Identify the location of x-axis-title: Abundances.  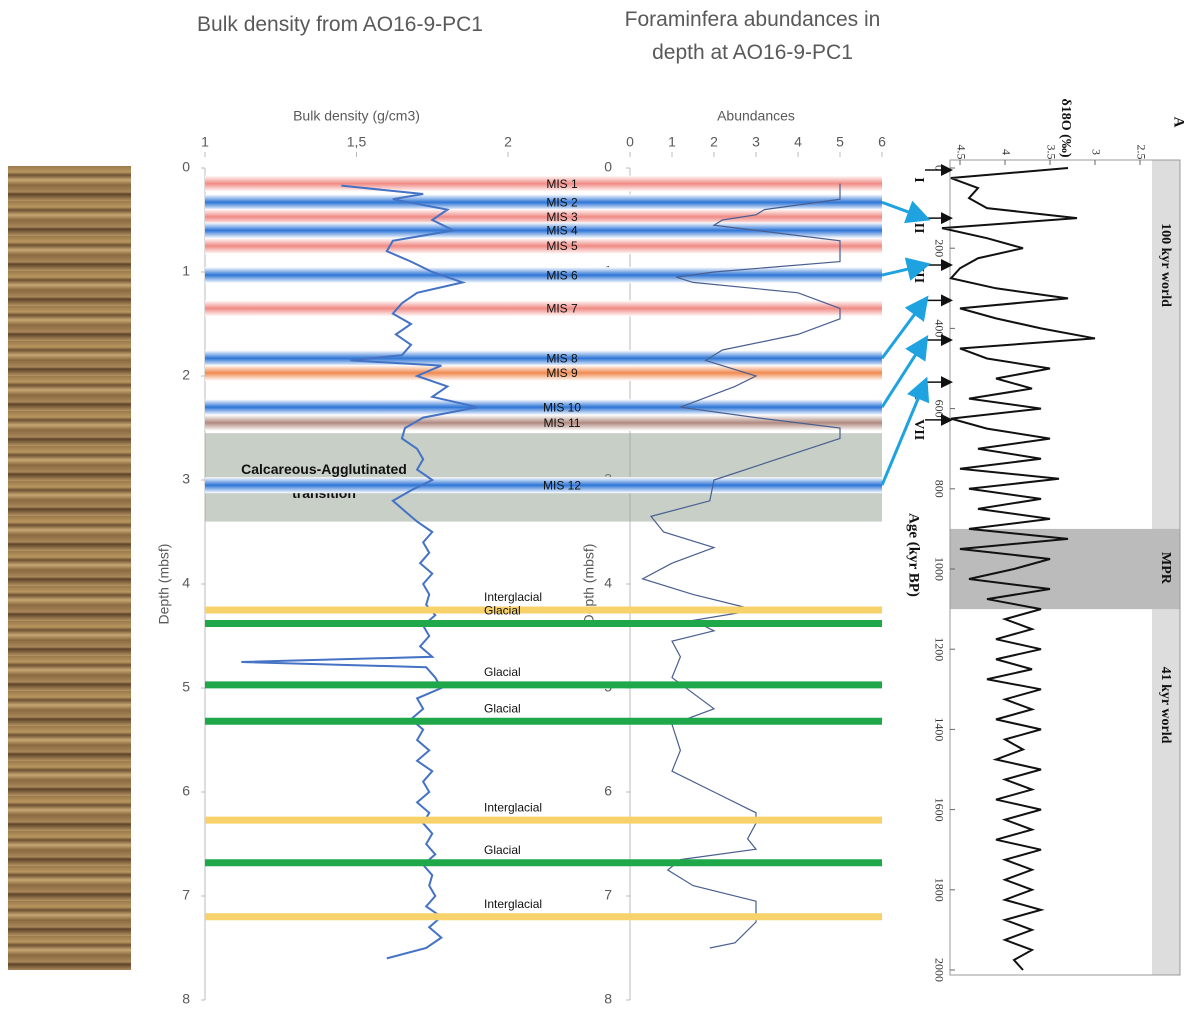
(756, 116).